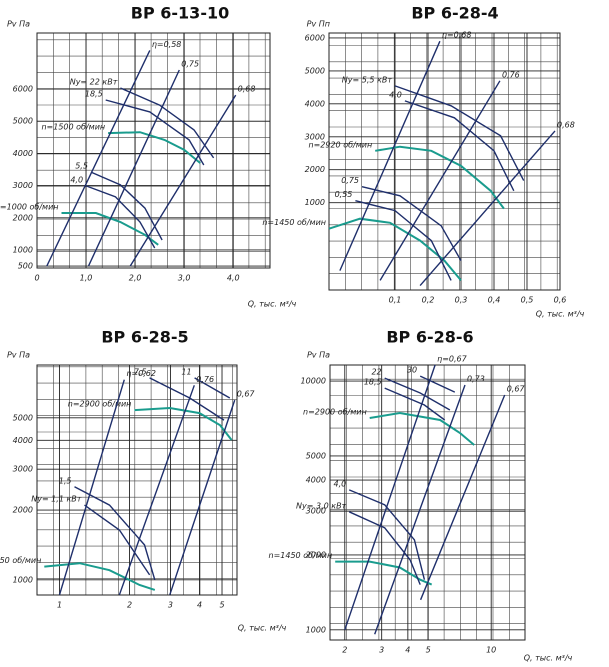 This screenshot has height=667, width=609. What do you see at coordinates (511, 74) in the screenshot?
I see `curve-label: 0,76` at bounding box center [511, 74].